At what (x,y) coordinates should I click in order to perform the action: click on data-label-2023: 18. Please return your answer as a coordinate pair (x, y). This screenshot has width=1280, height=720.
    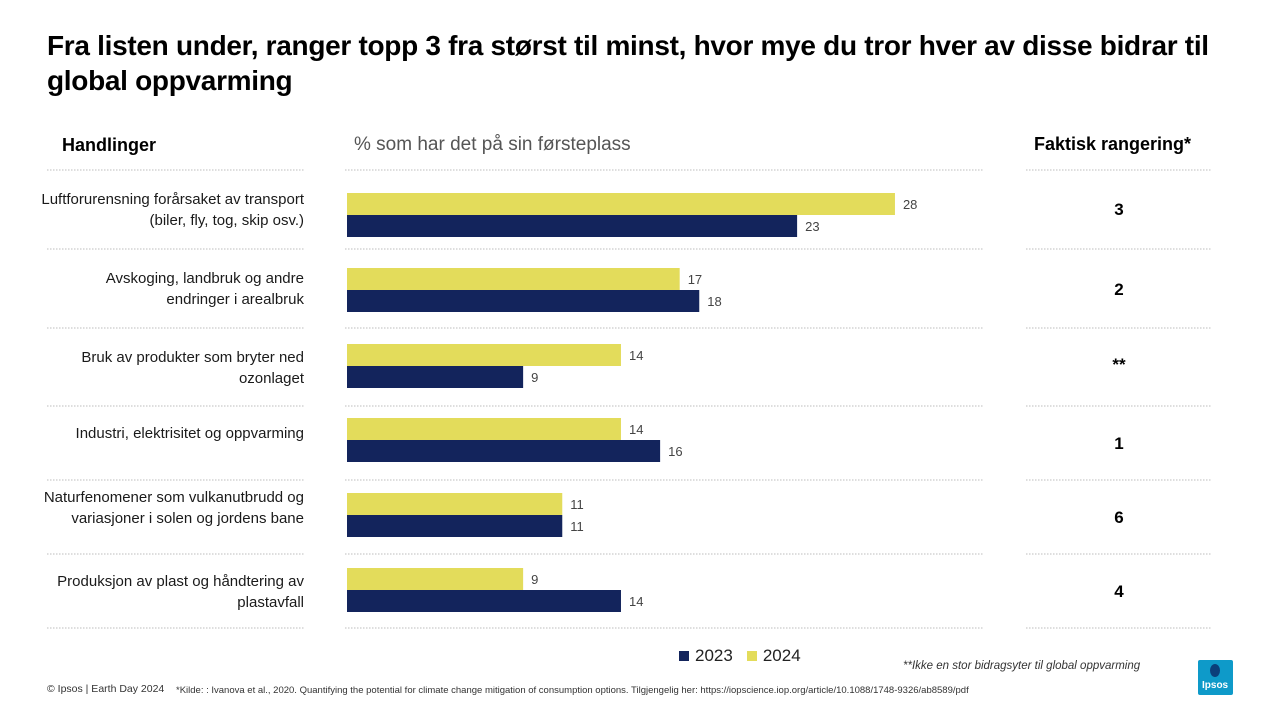
    Looking at the image, I should click on (714, 301).